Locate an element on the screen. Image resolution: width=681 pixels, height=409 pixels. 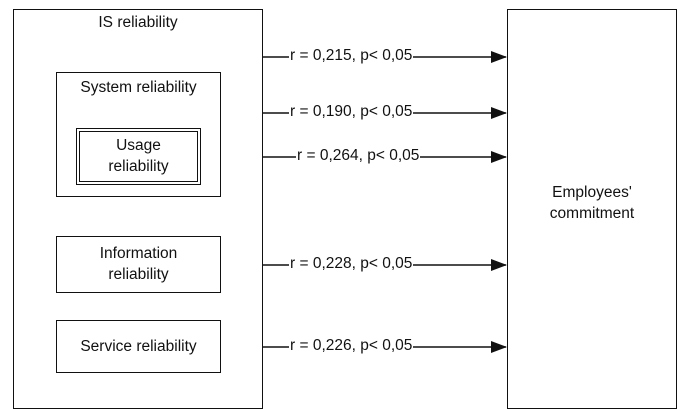
system-reliability-label: System reliability is located at coordinates (138, 87).